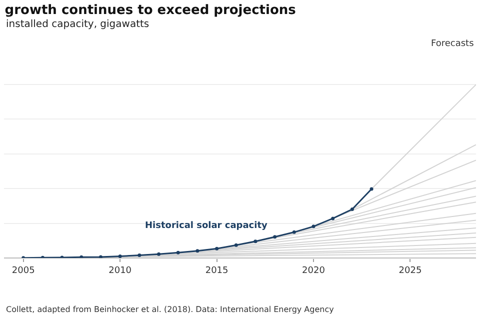 The width and height of the screenshot is (480, 320). What do you see at coordinates (216, 271) in the screenshot?
I see `x-tick-label: 2015` at bounding box center [216, 271].